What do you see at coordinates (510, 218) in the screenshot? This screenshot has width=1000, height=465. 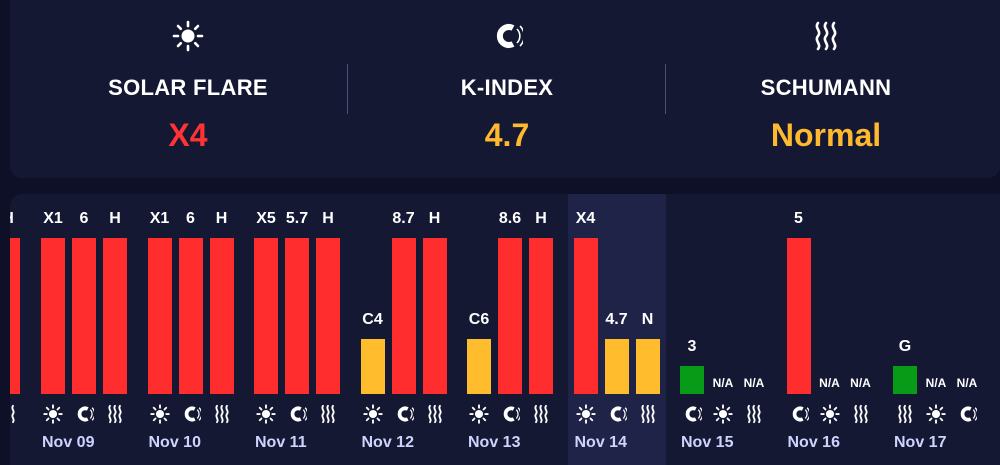 I see `bar-value-label: 8.6` at bounding box center [510, 218].